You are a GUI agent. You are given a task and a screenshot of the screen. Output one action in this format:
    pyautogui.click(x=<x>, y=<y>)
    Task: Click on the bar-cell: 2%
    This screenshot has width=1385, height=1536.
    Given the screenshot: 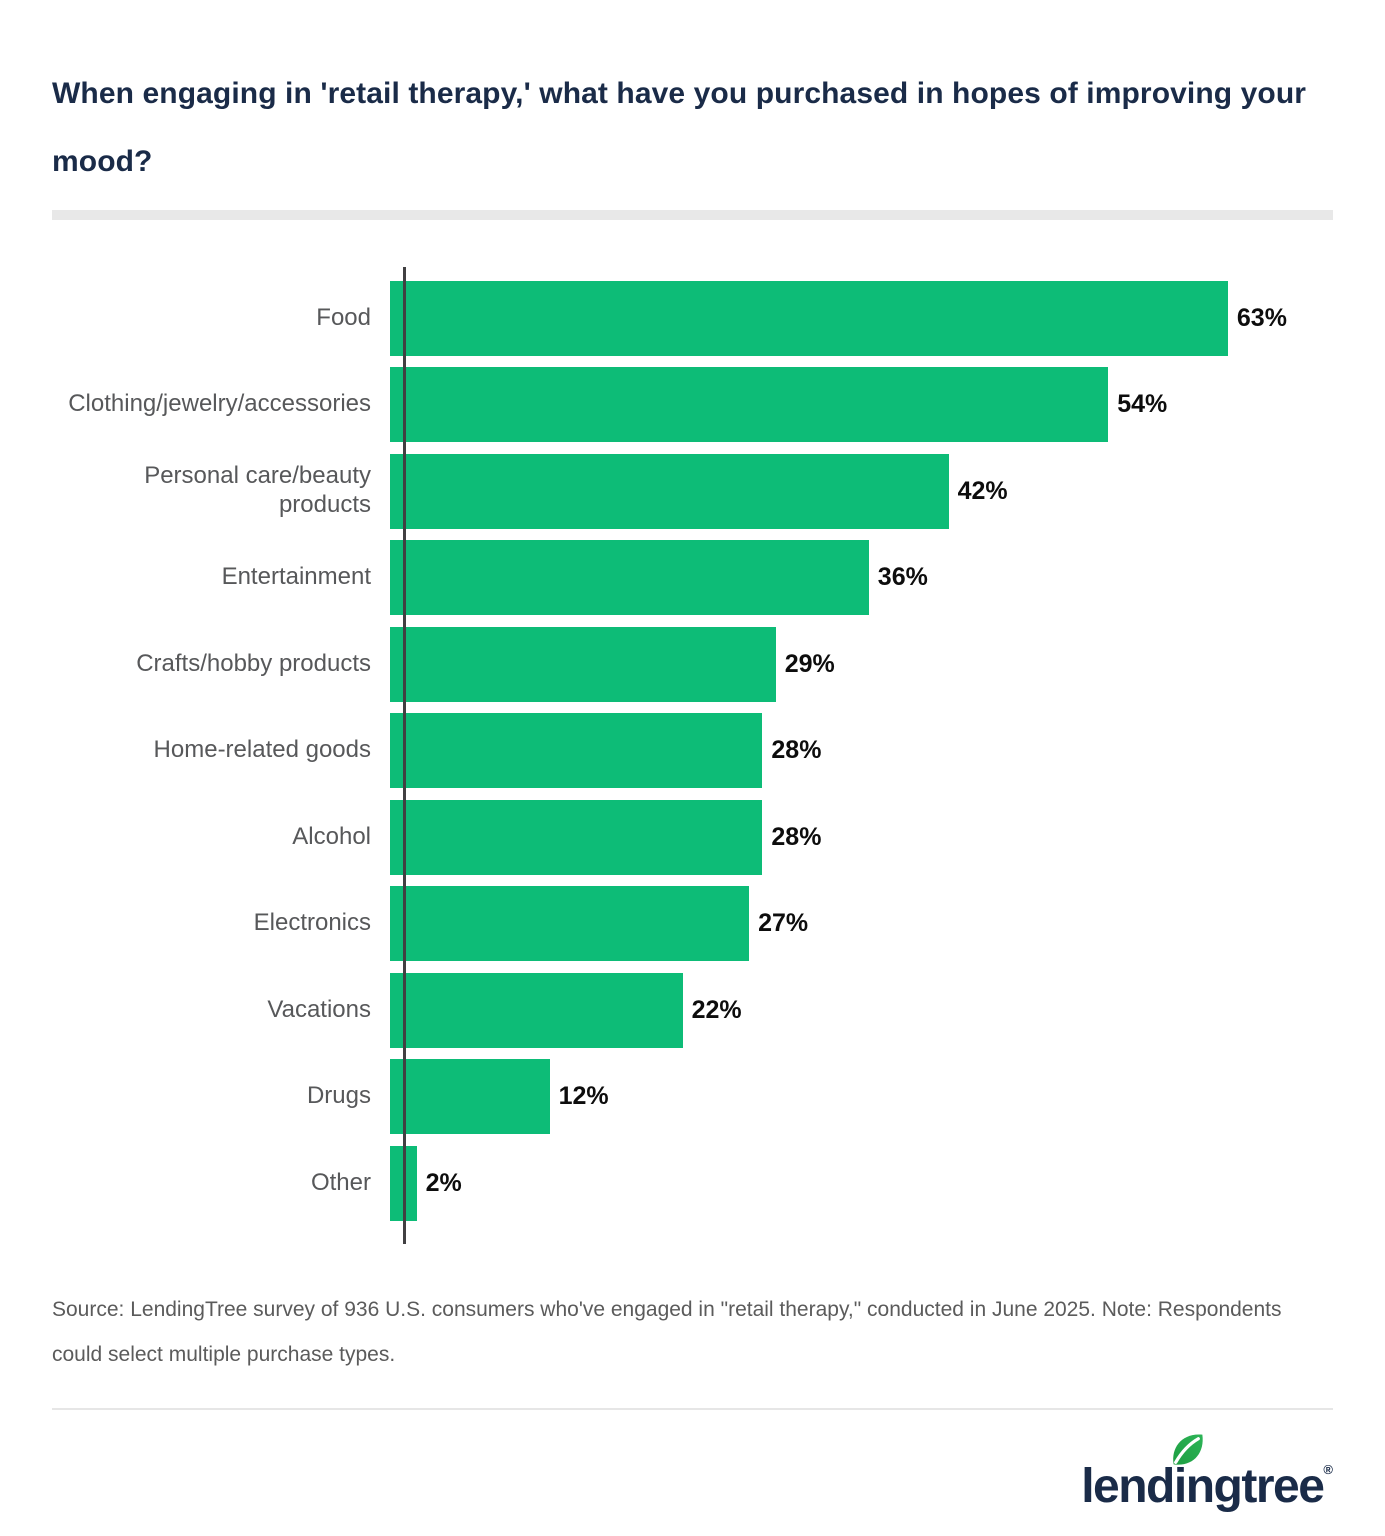 What is the action you would take?
    pyautogui.click(x=860, y=1183)
    